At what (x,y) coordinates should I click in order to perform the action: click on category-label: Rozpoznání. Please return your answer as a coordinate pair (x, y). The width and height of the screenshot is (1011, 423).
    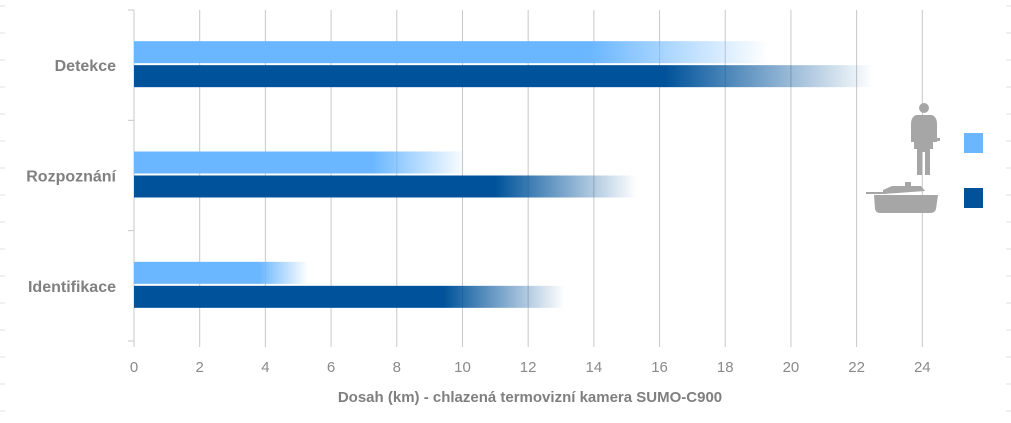
    Looking at the image, I should click on (71, 177).